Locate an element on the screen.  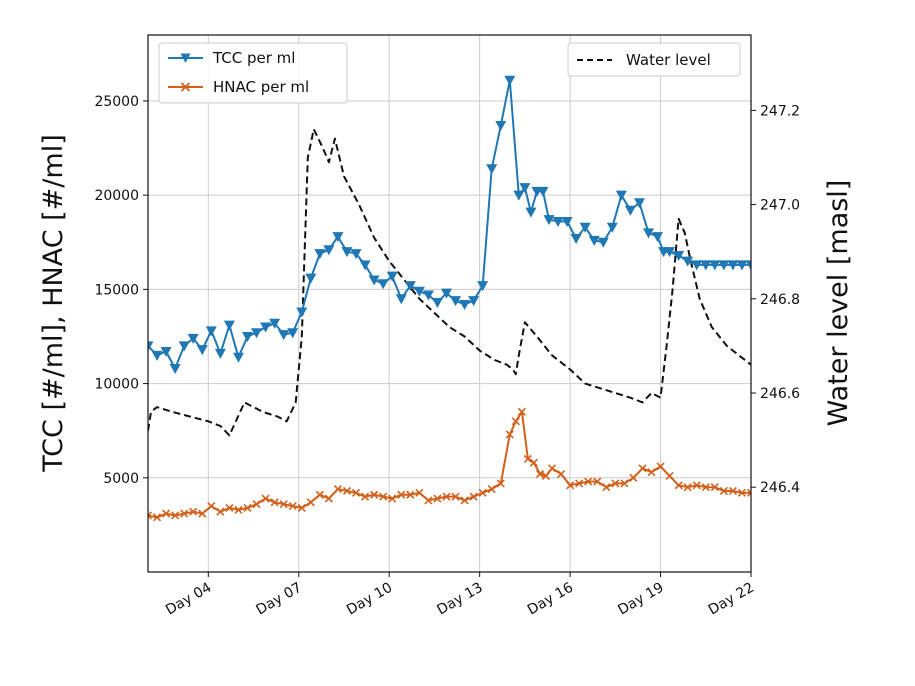
y-tick-label: 15000 is located at coordinates (116, 290).